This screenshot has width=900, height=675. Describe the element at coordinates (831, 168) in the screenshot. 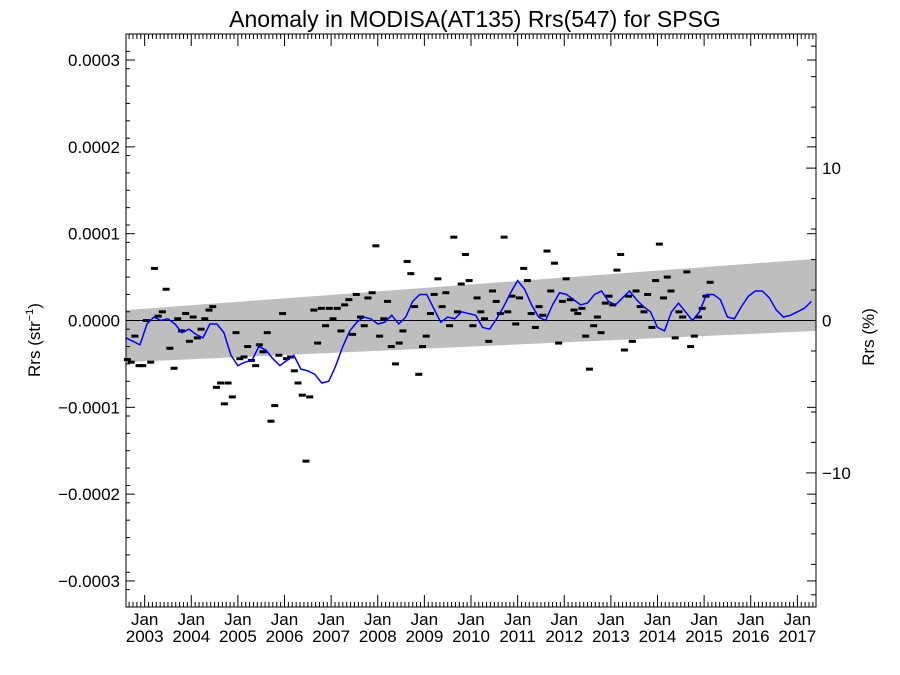

I see `y2-tick-label: 10` at that location.